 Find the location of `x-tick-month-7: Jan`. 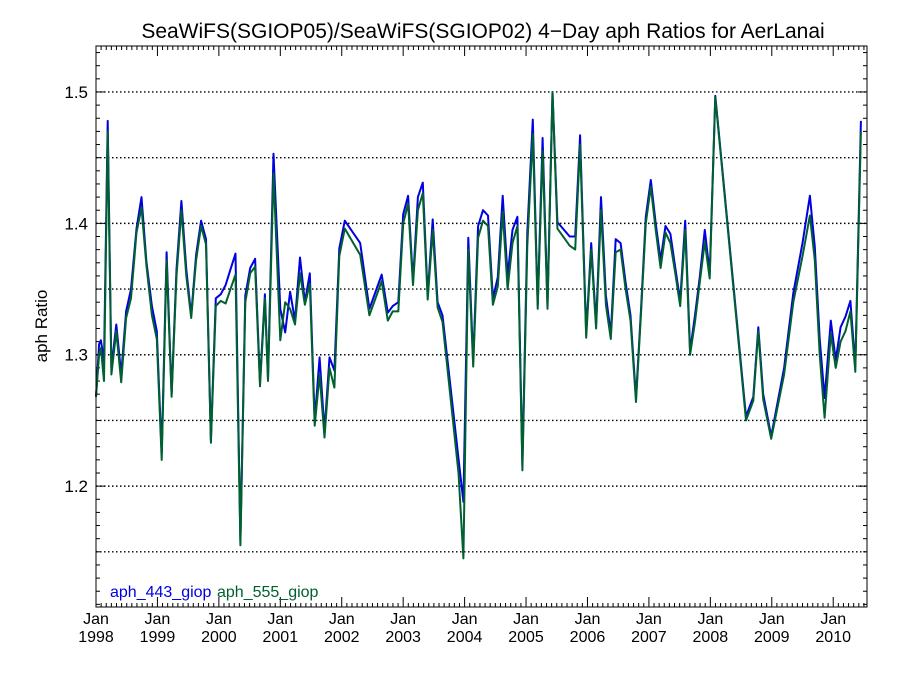

x-tick-month-7: Jan is located at coordinates (526, 619).